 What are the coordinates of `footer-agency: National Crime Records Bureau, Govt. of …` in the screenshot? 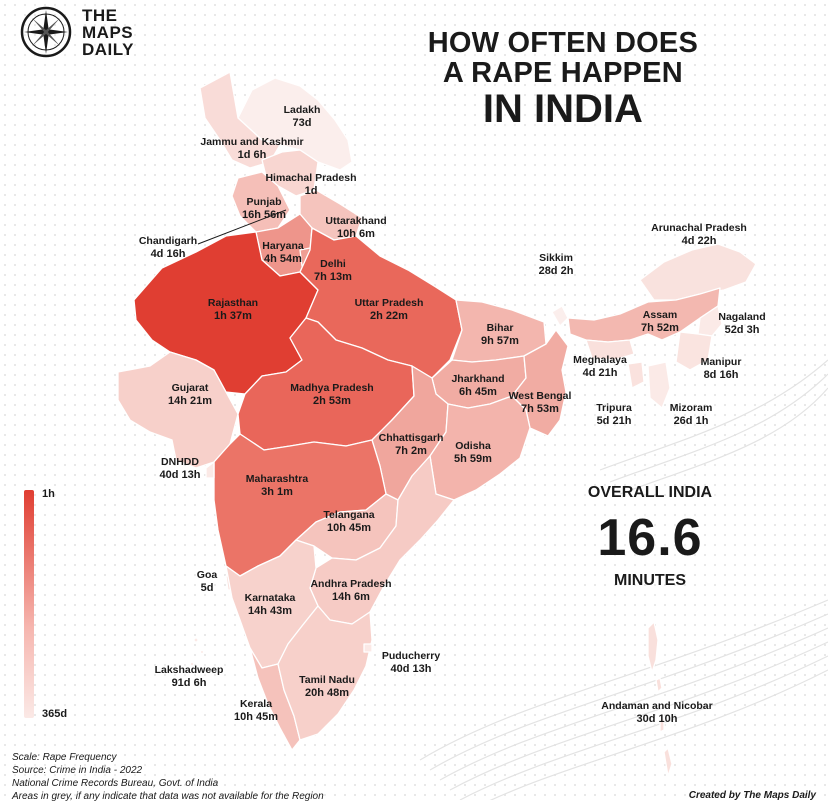 It's located at (115, 783).